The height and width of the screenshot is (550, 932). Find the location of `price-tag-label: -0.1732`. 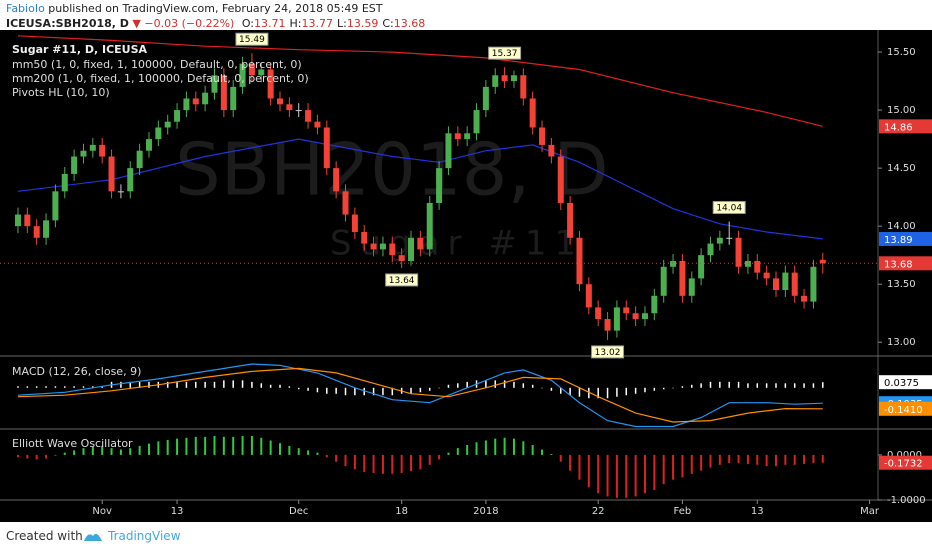

price-tag-label: -0.1732 is located at coordinates (903, 464).